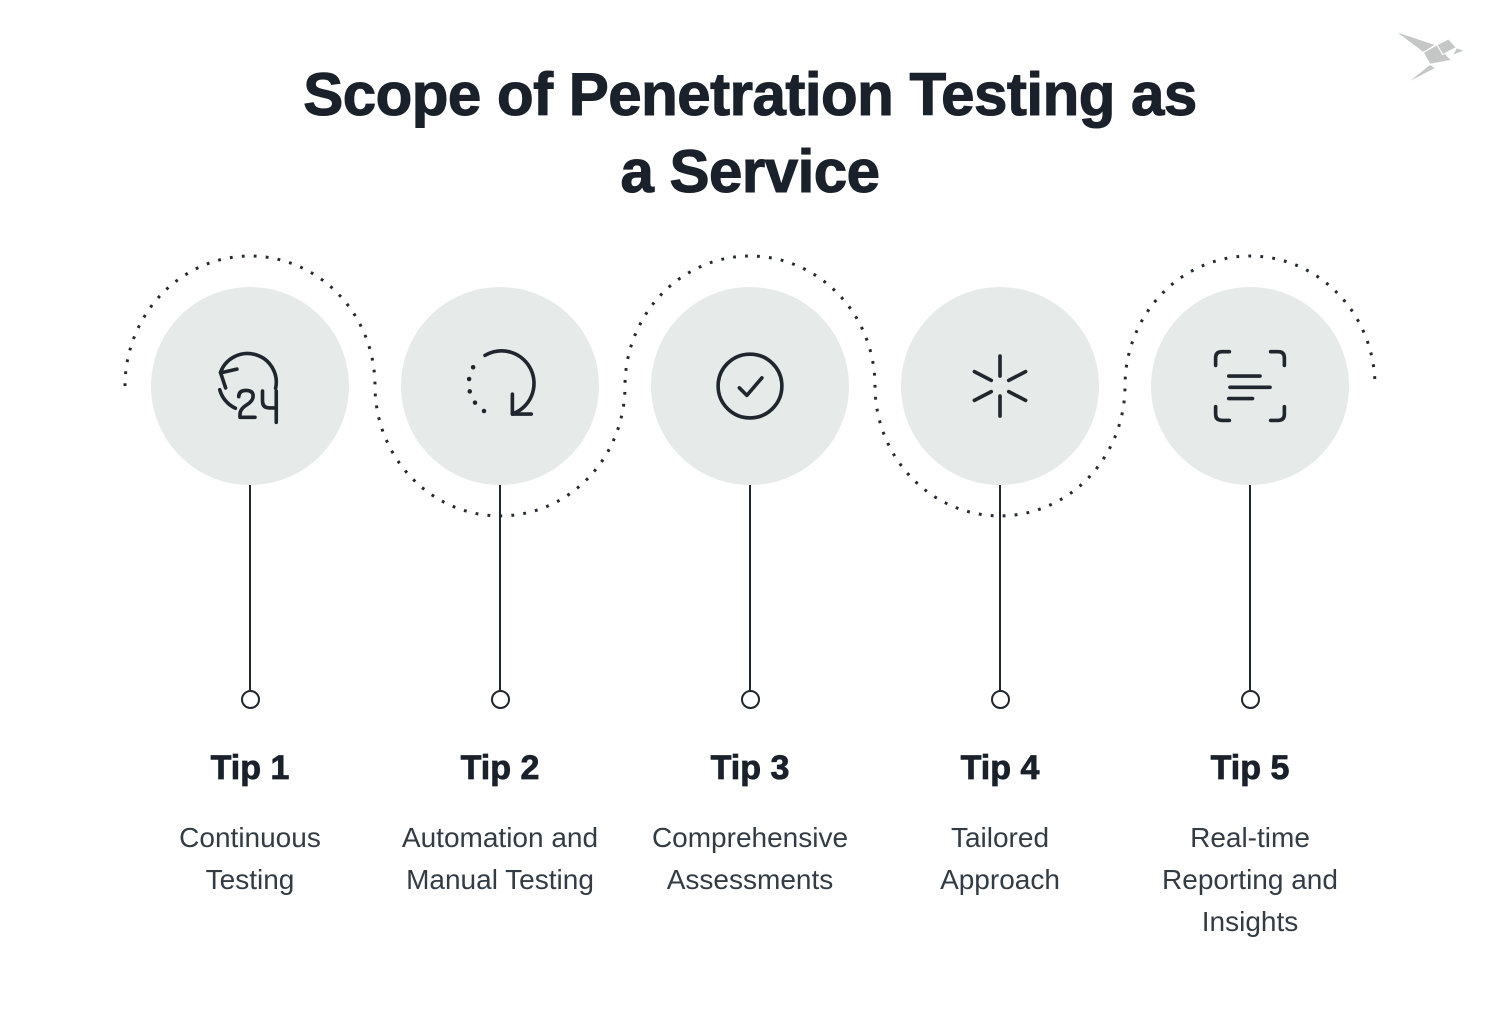 This screenshot has height=1012, width=1500. I want to click on tip-5-circle, so click(1250, 386).